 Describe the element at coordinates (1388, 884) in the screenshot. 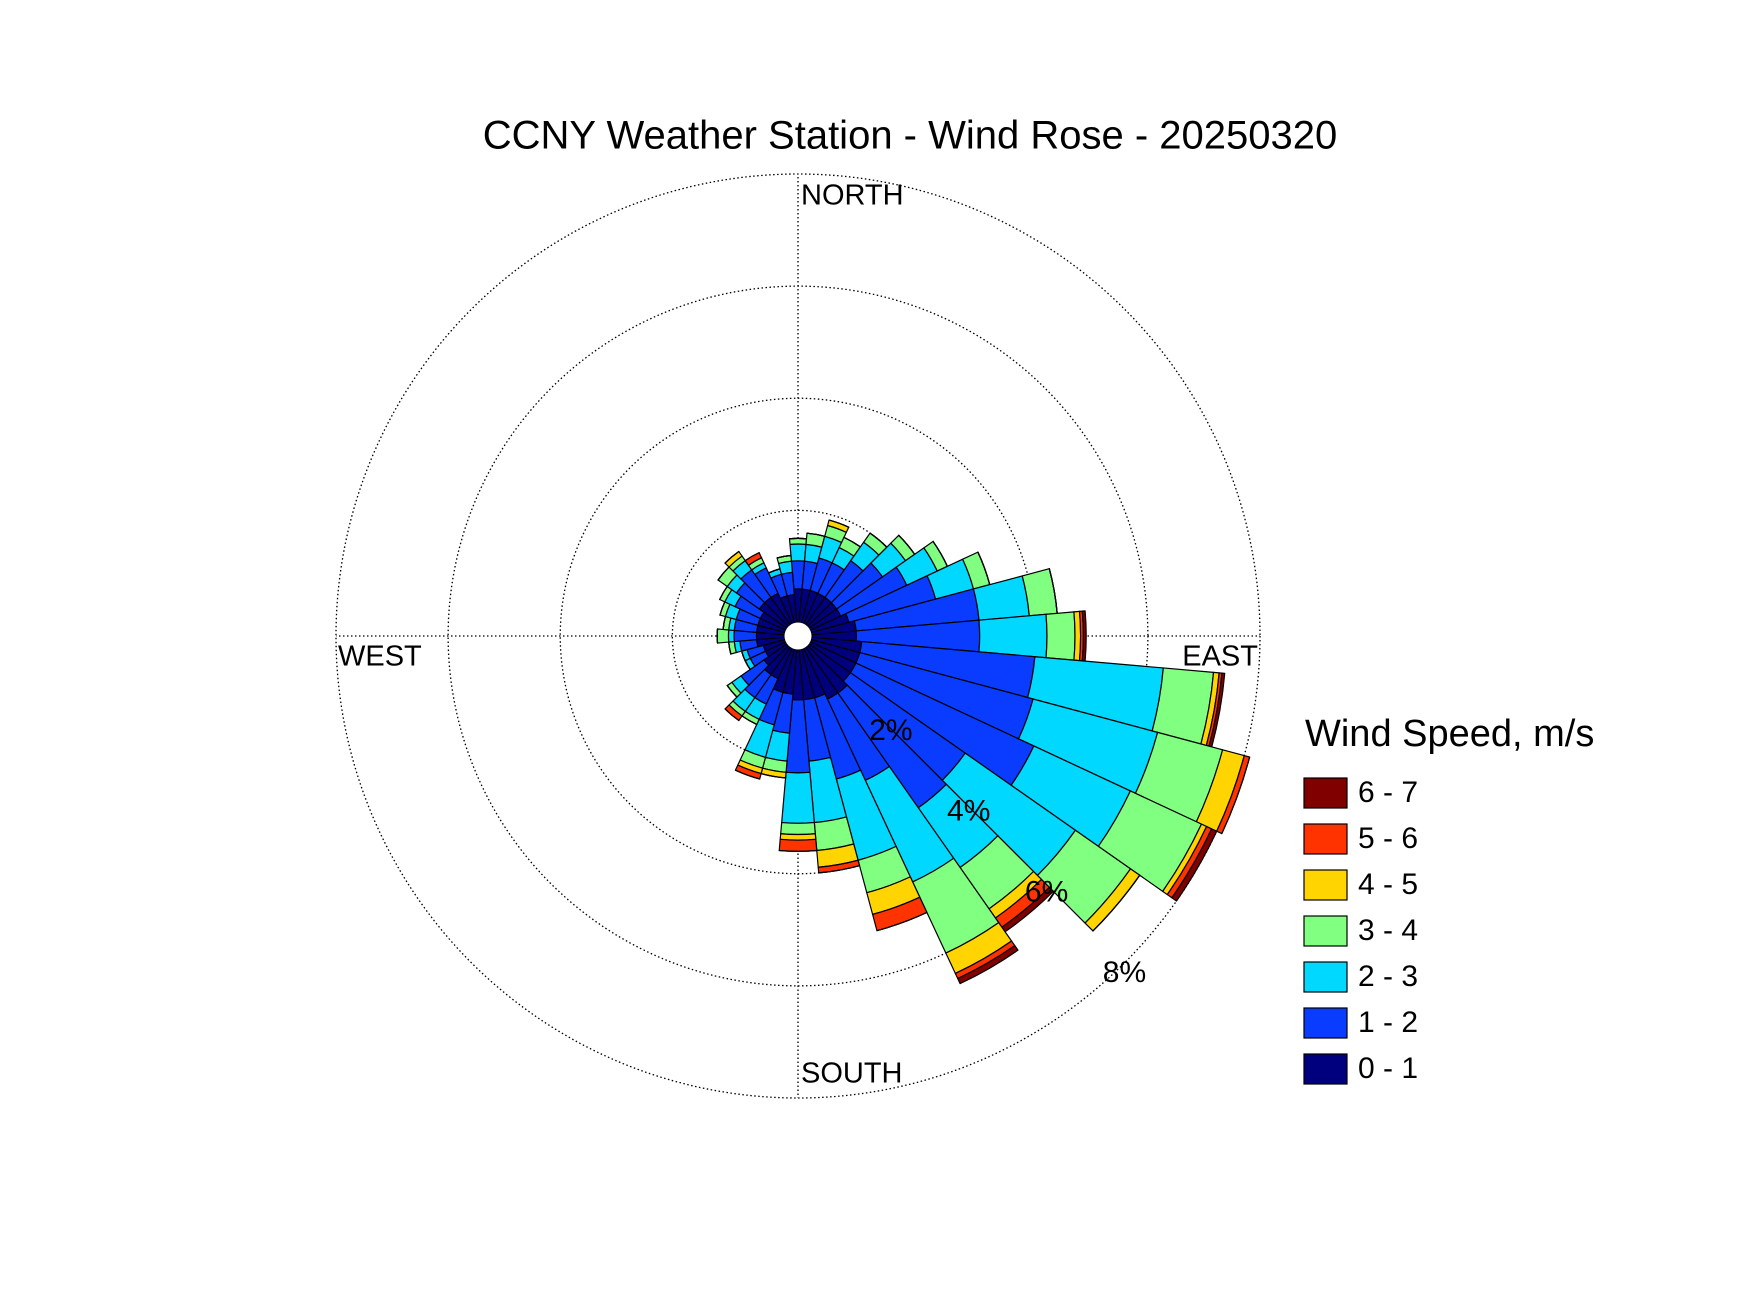

I see `legend-label: 4 - 5` at that location.